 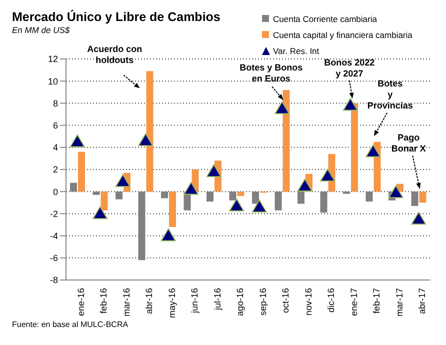 I want to click on y-tick-label: -8, so click(x=54, y=280).